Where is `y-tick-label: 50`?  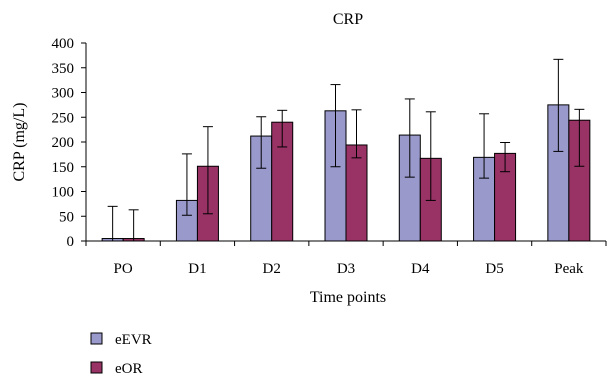
y-tick-label: 50 is located at coordinates (66, 217).